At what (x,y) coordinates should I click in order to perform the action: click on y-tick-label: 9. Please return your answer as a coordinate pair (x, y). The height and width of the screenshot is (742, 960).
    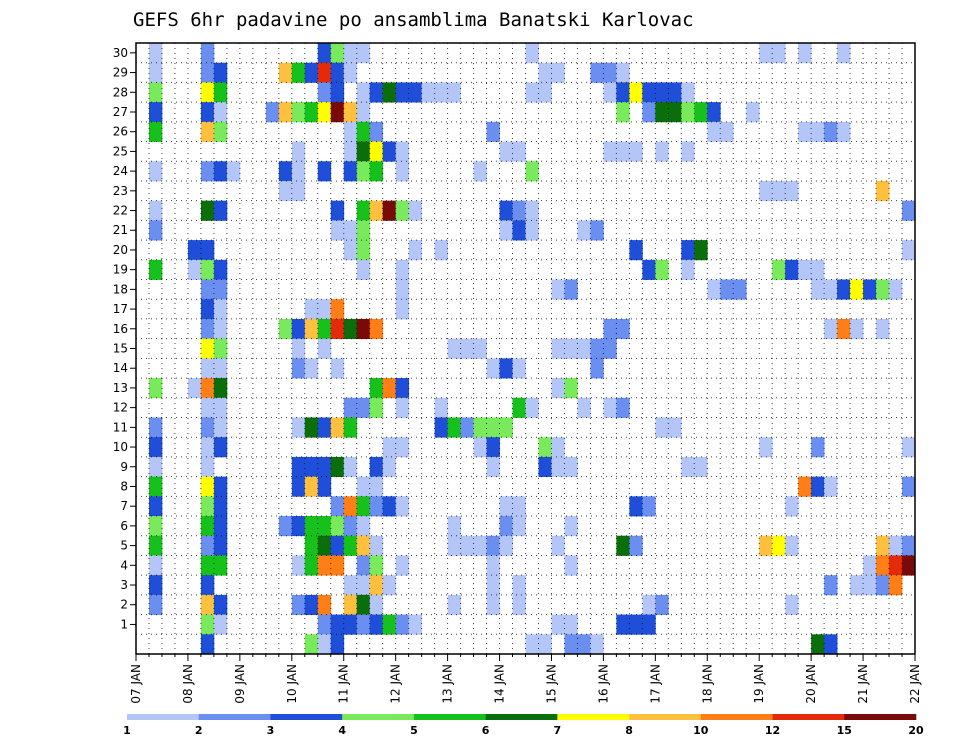
    Looking at the image, I should click on (124, 467).